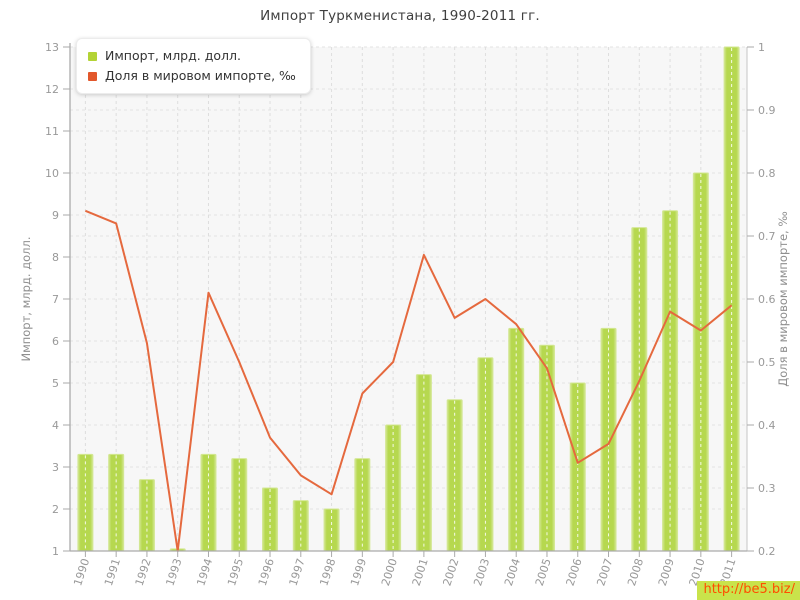 The image size is (800, 600). Describe the element at coordinates (639, 389) in the screenshot. I see `bar-2008` at that location.